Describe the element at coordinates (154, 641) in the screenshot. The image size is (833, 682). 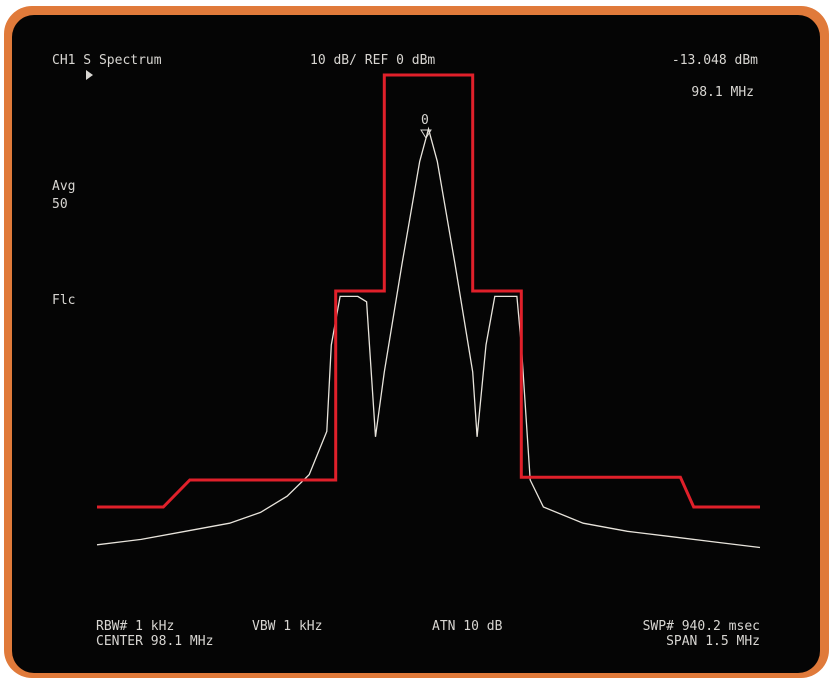
I see `center: CENTER 98.1 MHz` at that location.